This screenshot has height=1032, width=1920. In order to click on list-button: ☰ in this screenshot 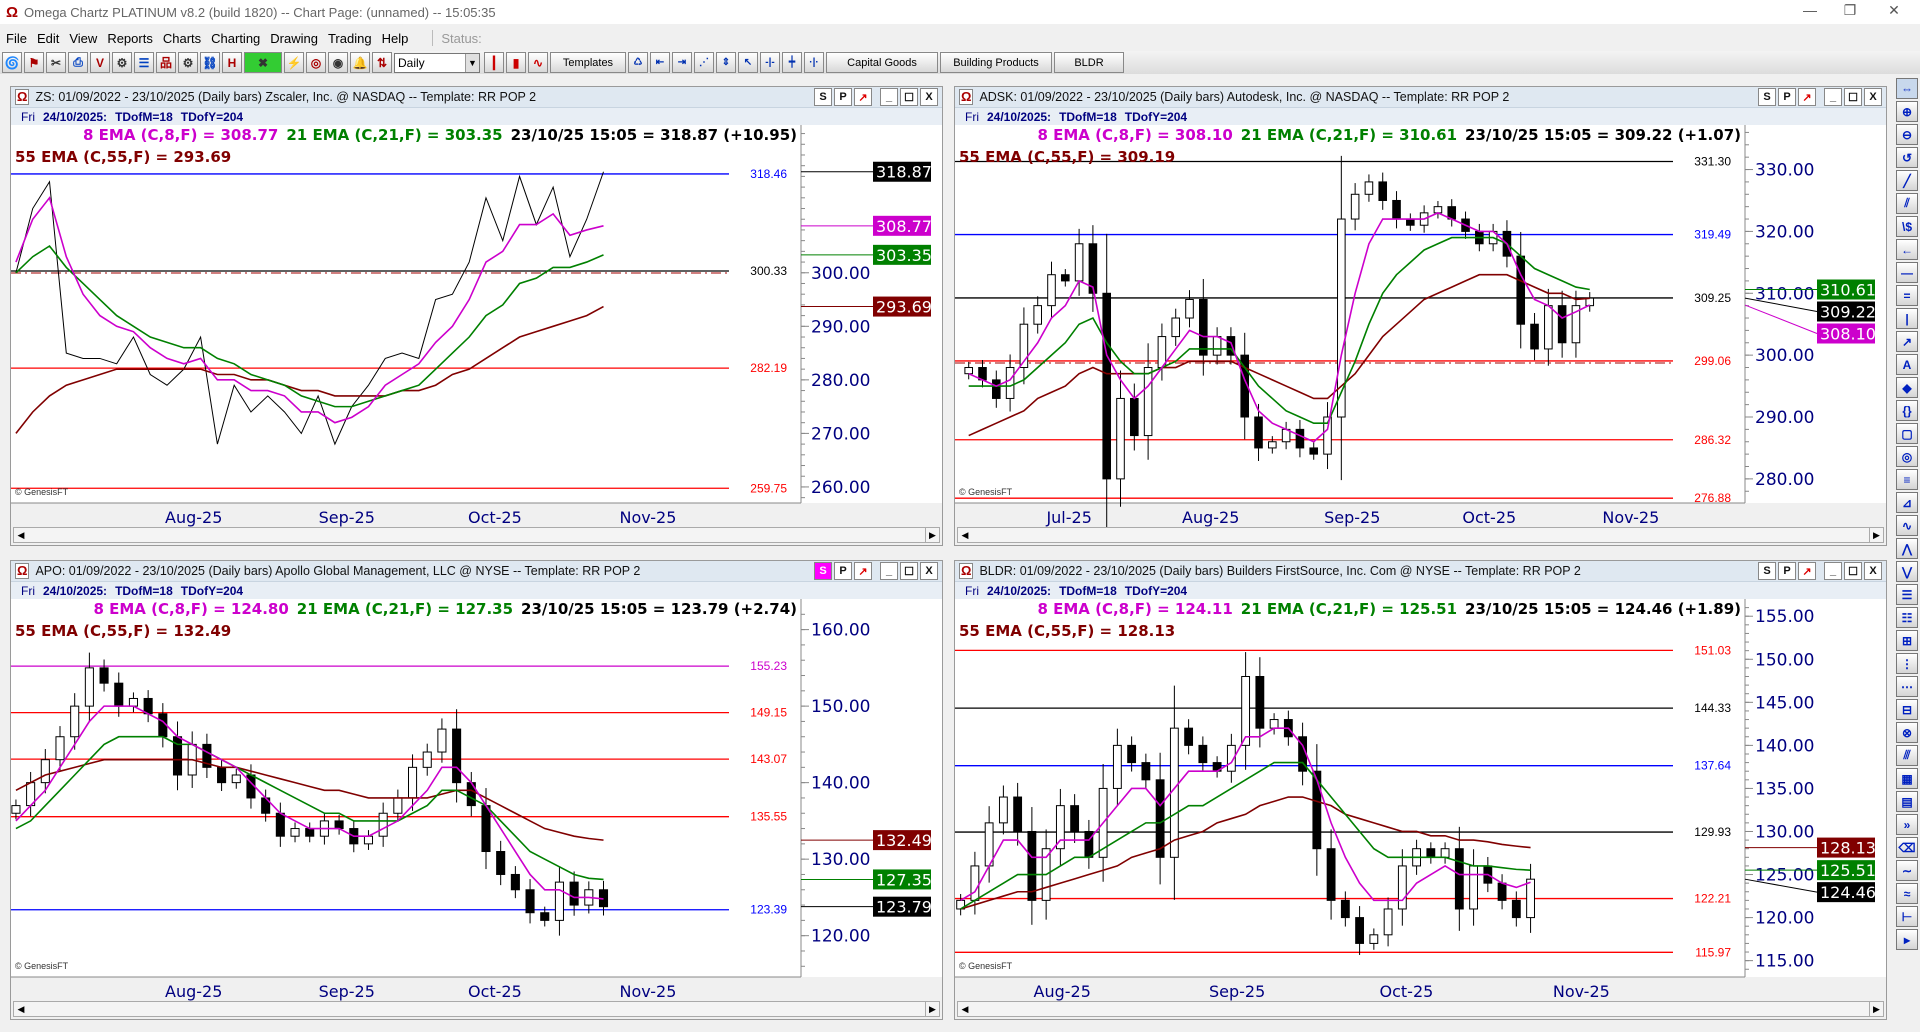, I will do `click(144, 62)`.